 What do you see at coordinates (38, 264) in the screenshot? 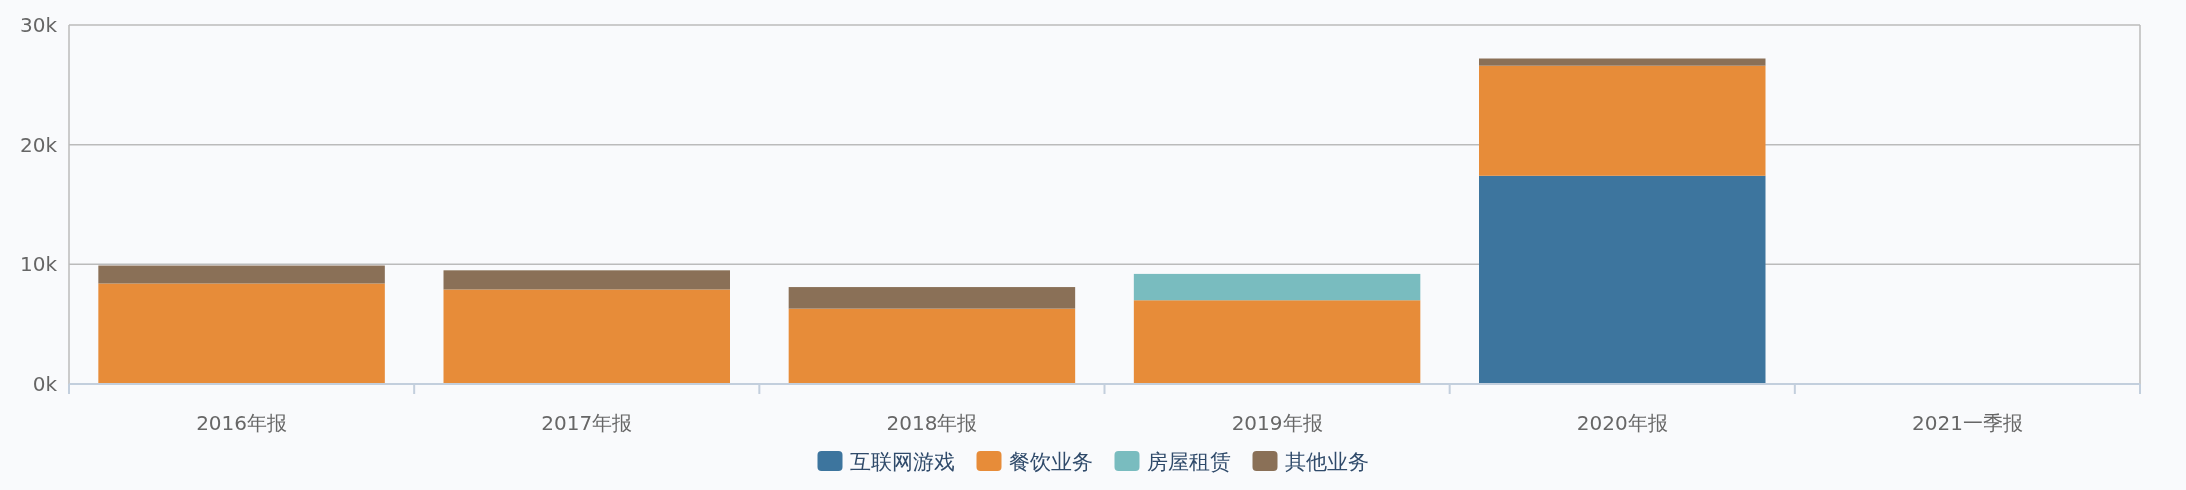
I see `y-tick-label: 10k` at bounding box center [38, 264].